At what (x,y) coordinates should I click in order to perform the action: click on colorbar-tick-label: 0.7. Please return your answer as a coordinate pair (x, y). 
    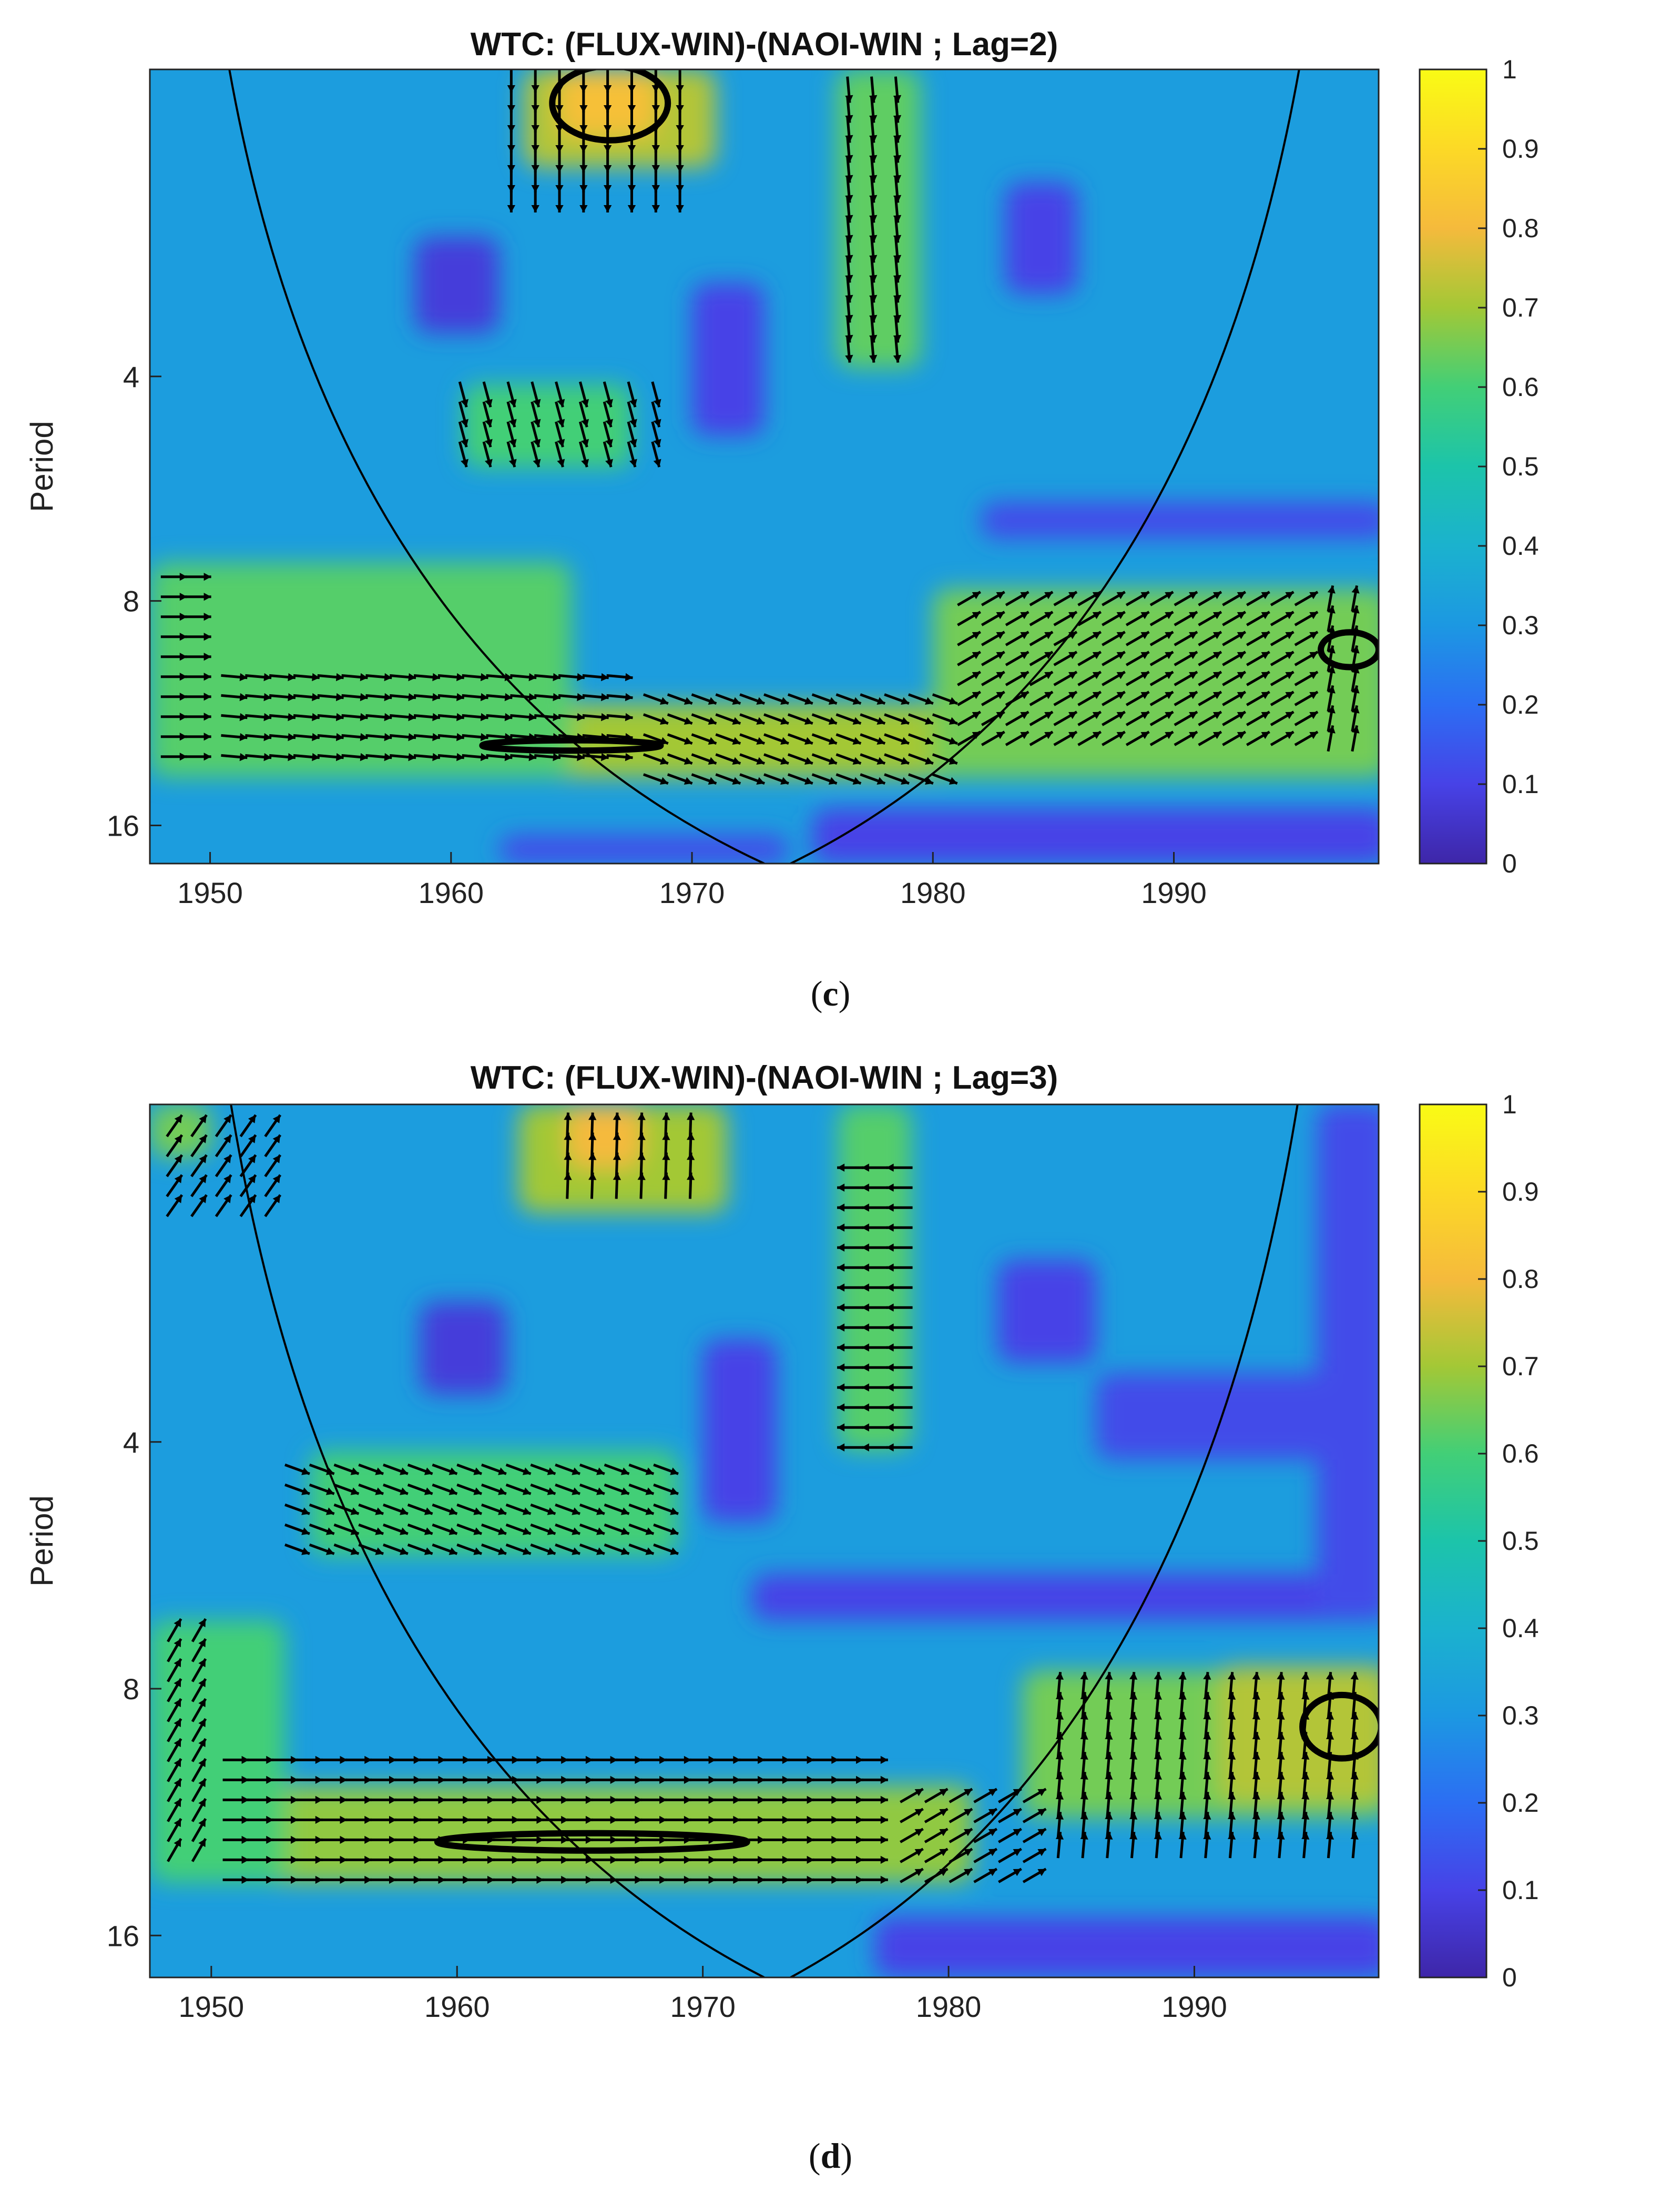
    Looking at the image, I should click on (1521, 1367).